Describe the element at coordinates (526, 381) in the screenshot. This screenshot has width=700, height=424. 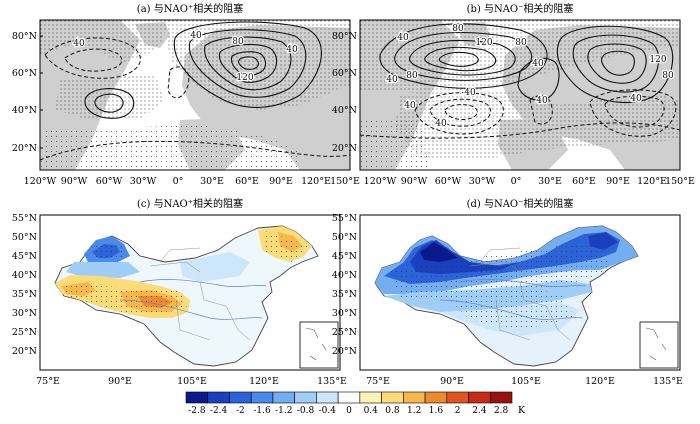
I see `lon-label: 105°E` at that location.